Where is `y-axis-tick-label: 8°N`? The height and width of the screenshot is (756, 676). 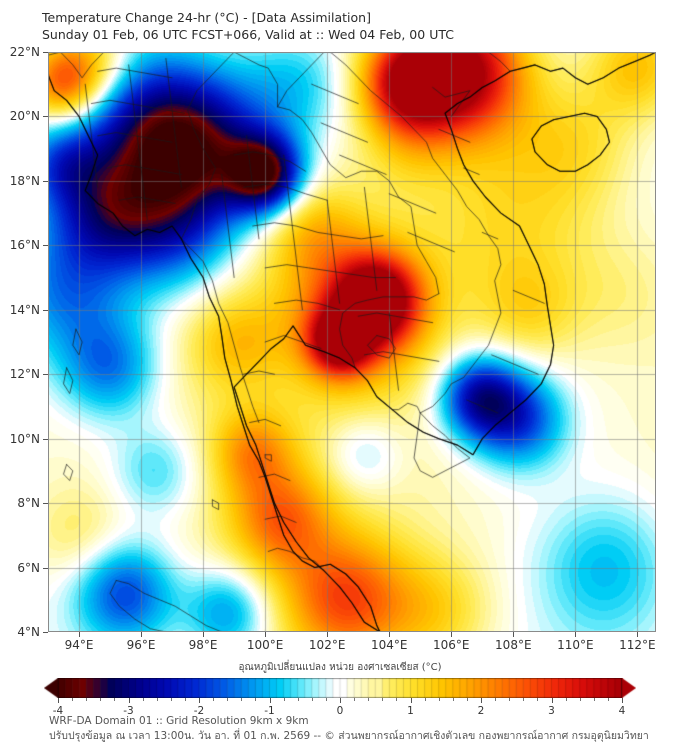
y-axis-tick-label: 8°N is located at coordinates (28, 503).